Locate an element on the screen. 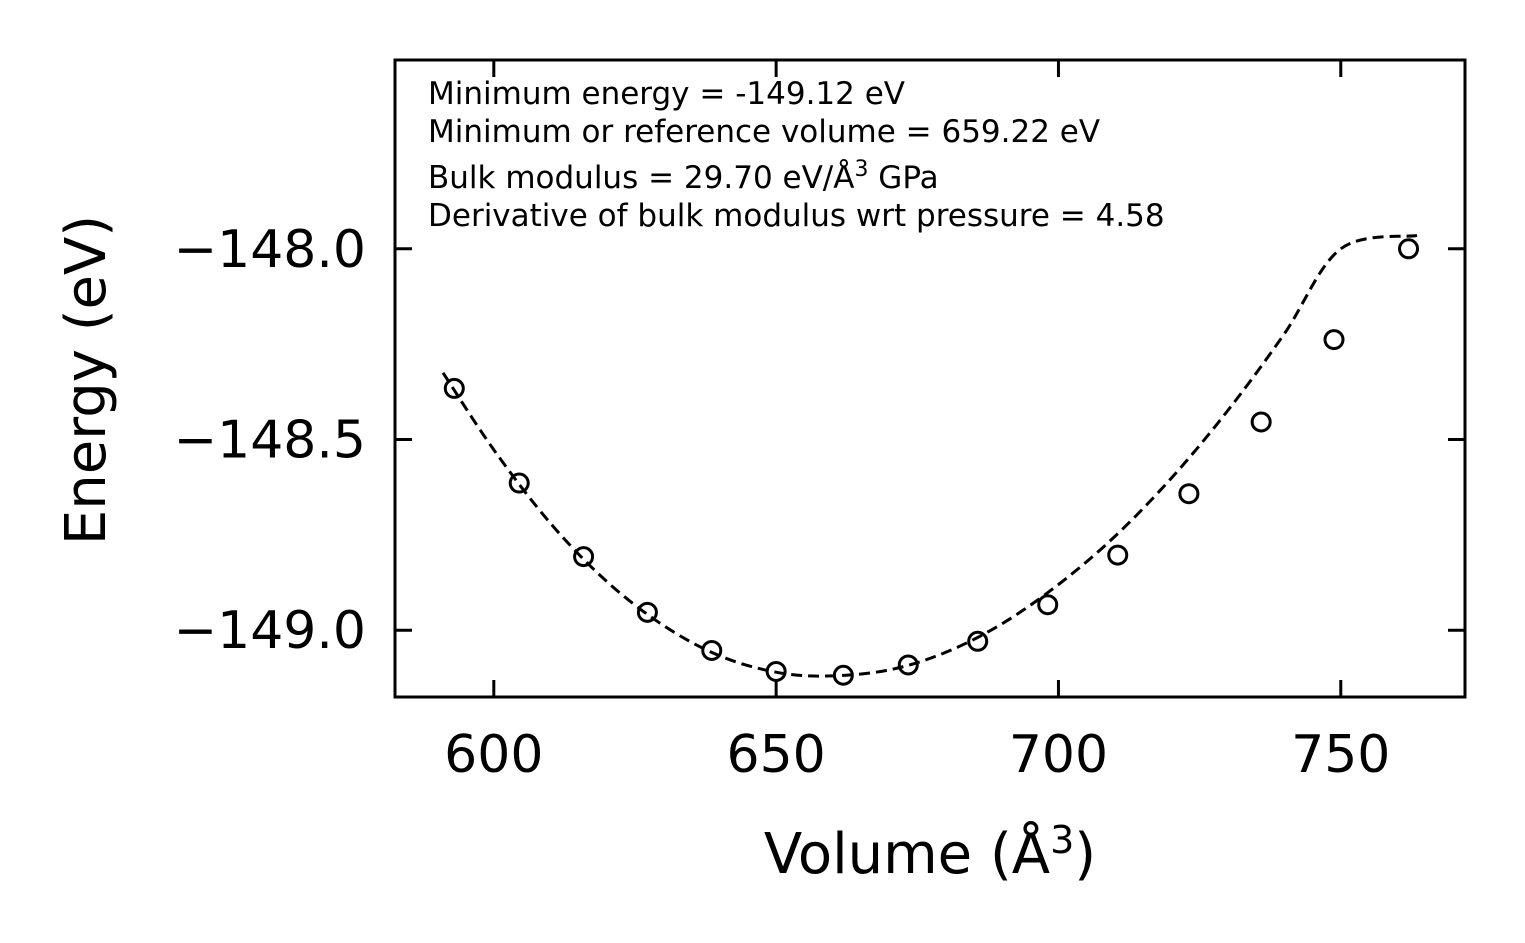  y-axis-label: Energy (eV) is located at coordinates (86, 380).